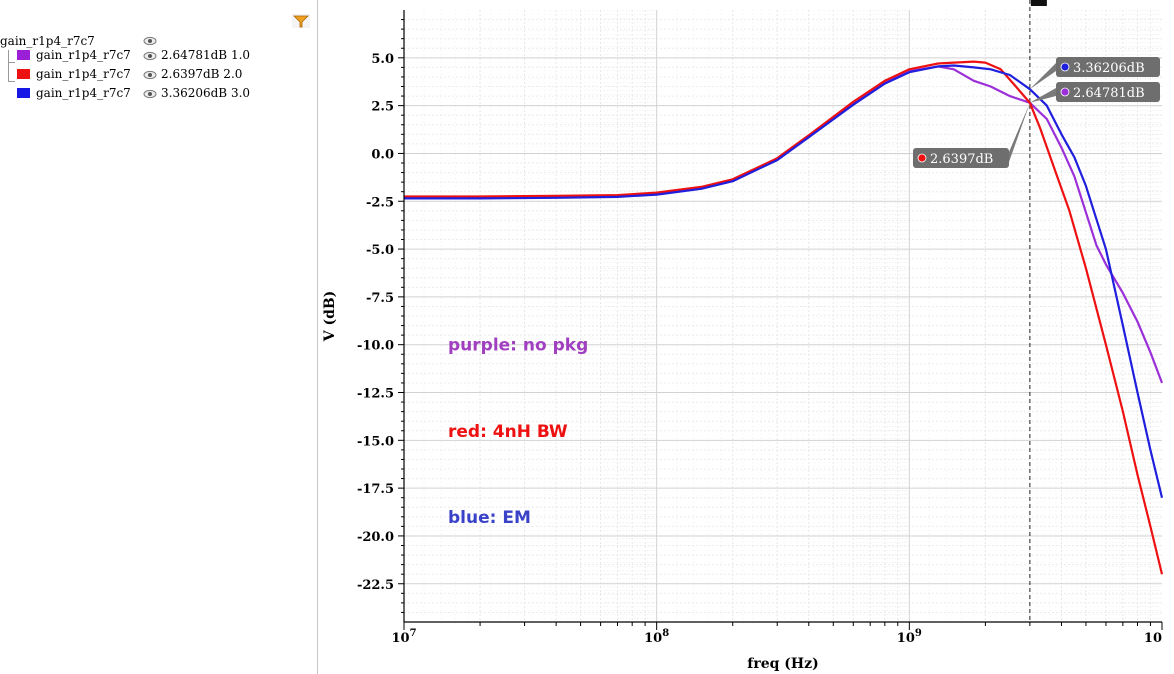 Image resolution: width=1174 pixels, height=674 pixels. I want to click on cursor-marker: 2.64781dB, so click(1094, 92).